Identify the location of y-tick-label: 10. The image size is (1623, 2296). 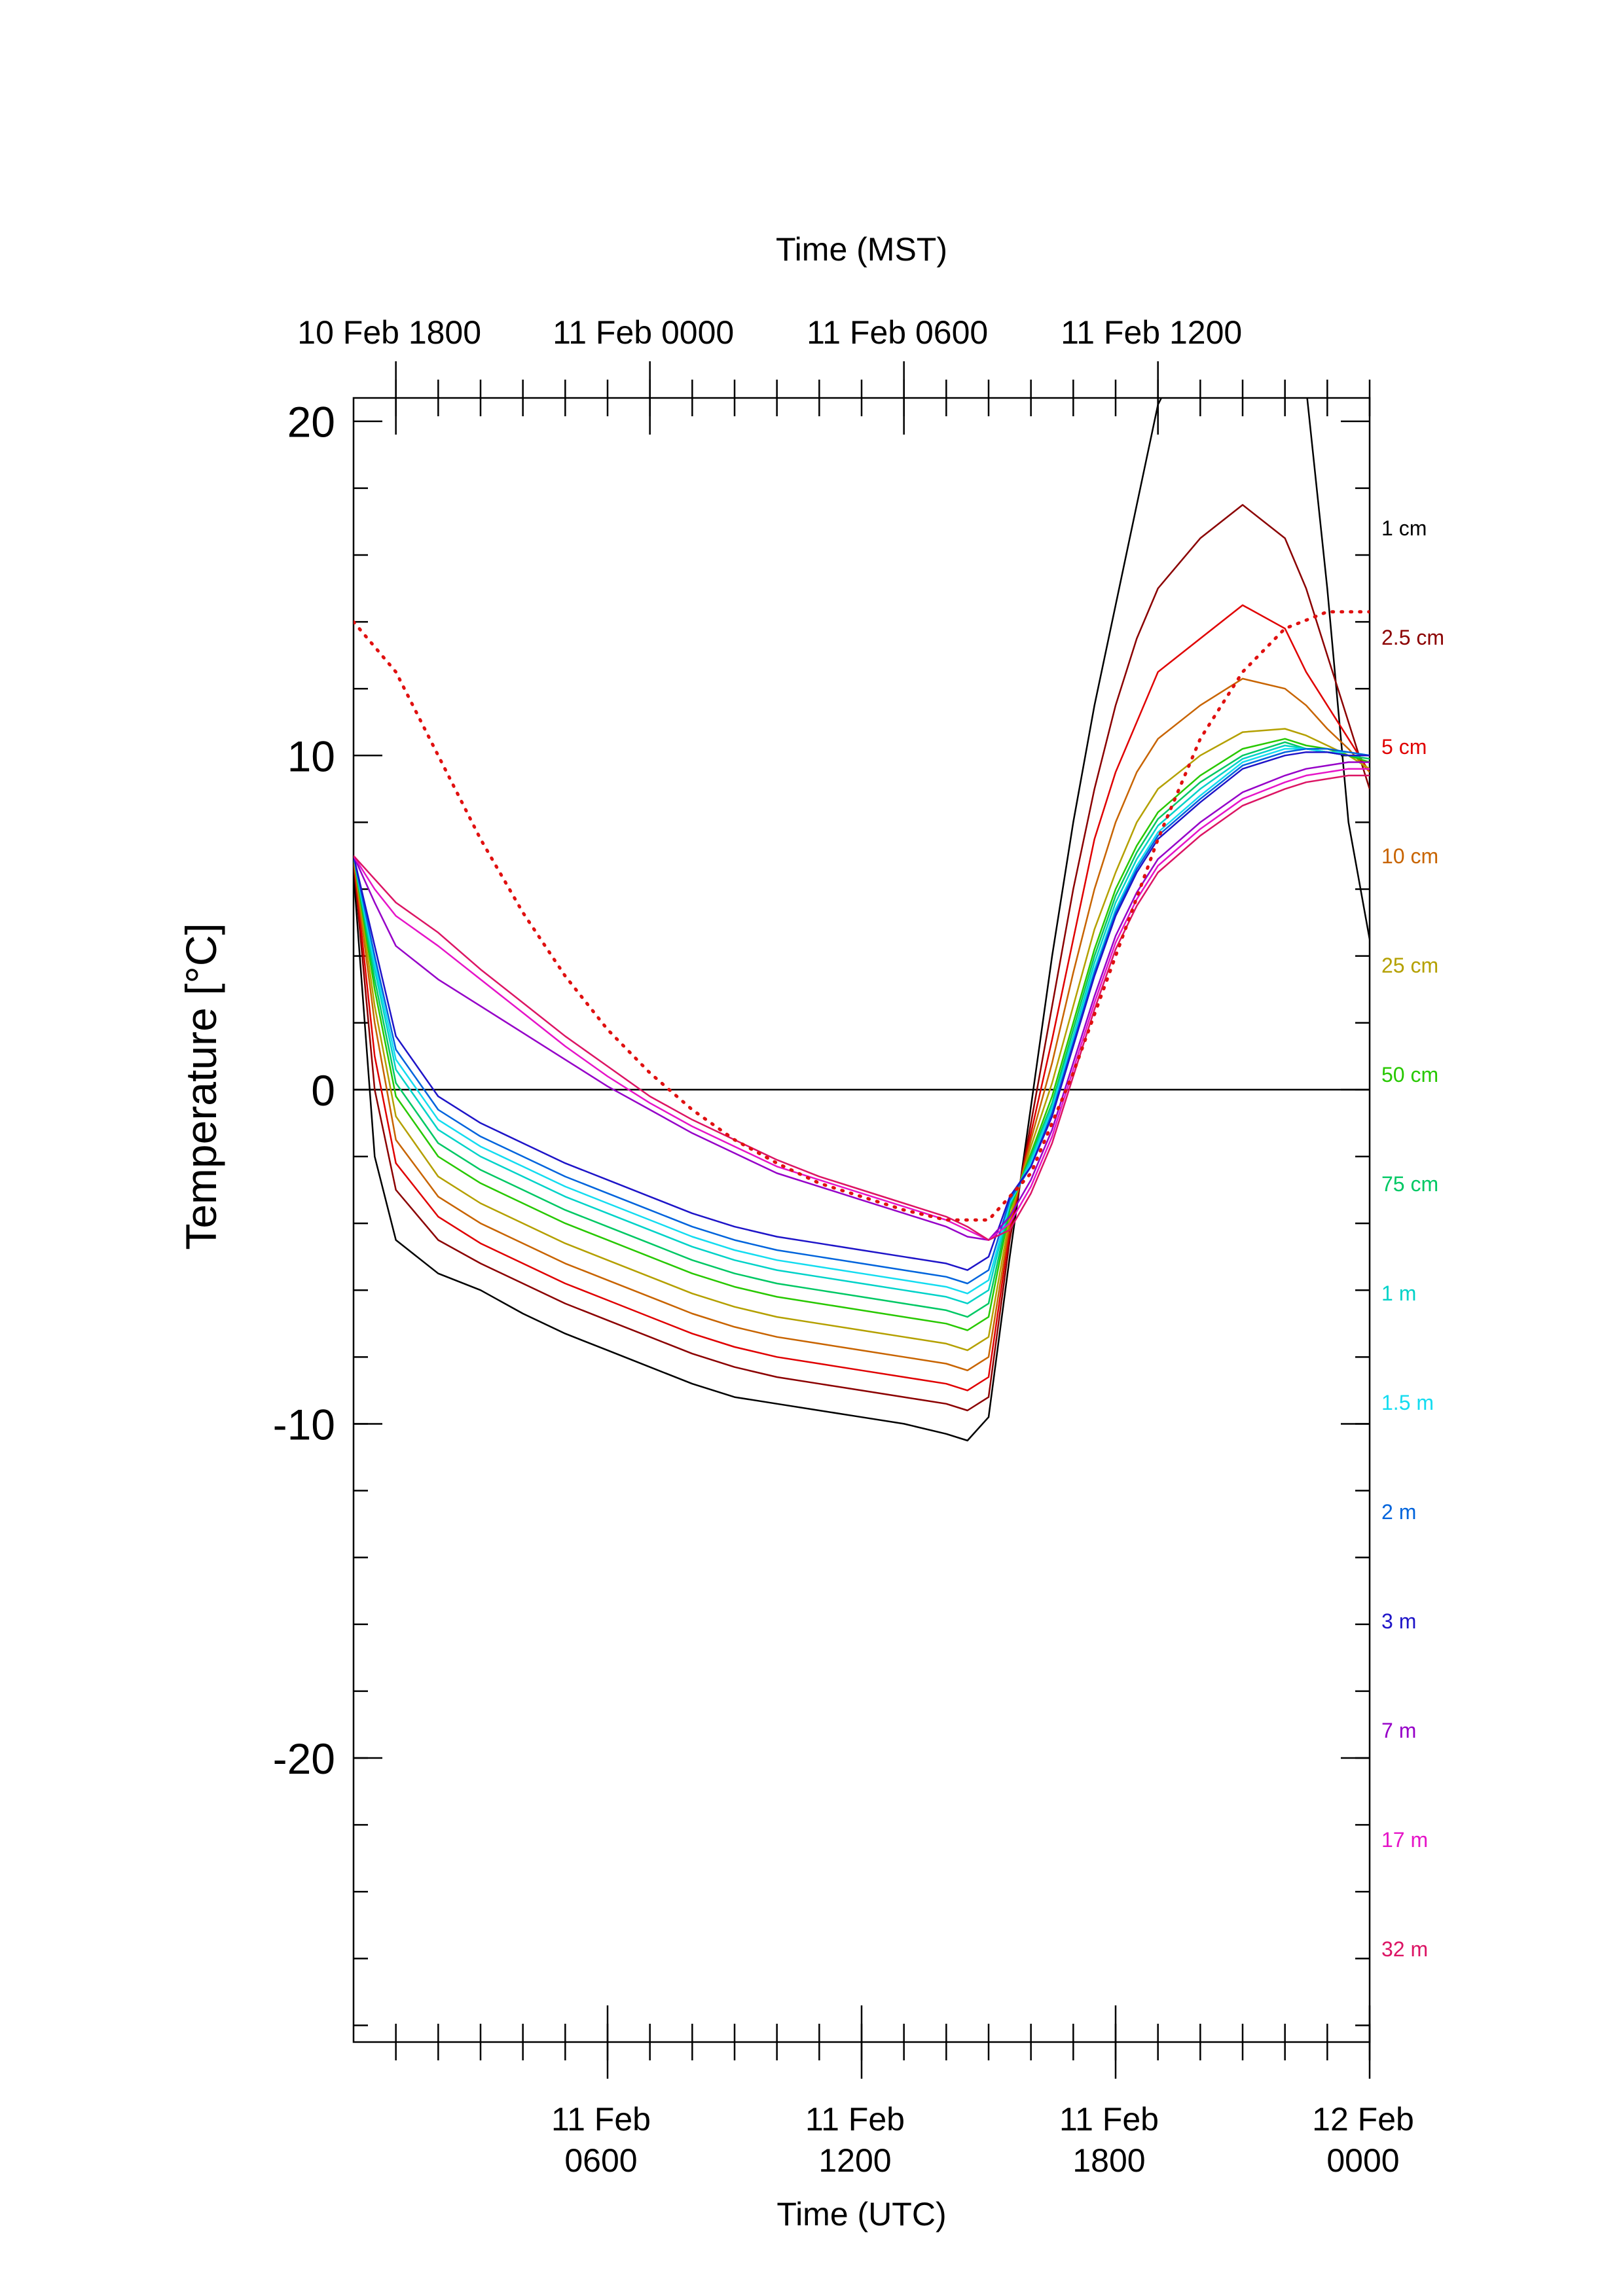
(311, 756).